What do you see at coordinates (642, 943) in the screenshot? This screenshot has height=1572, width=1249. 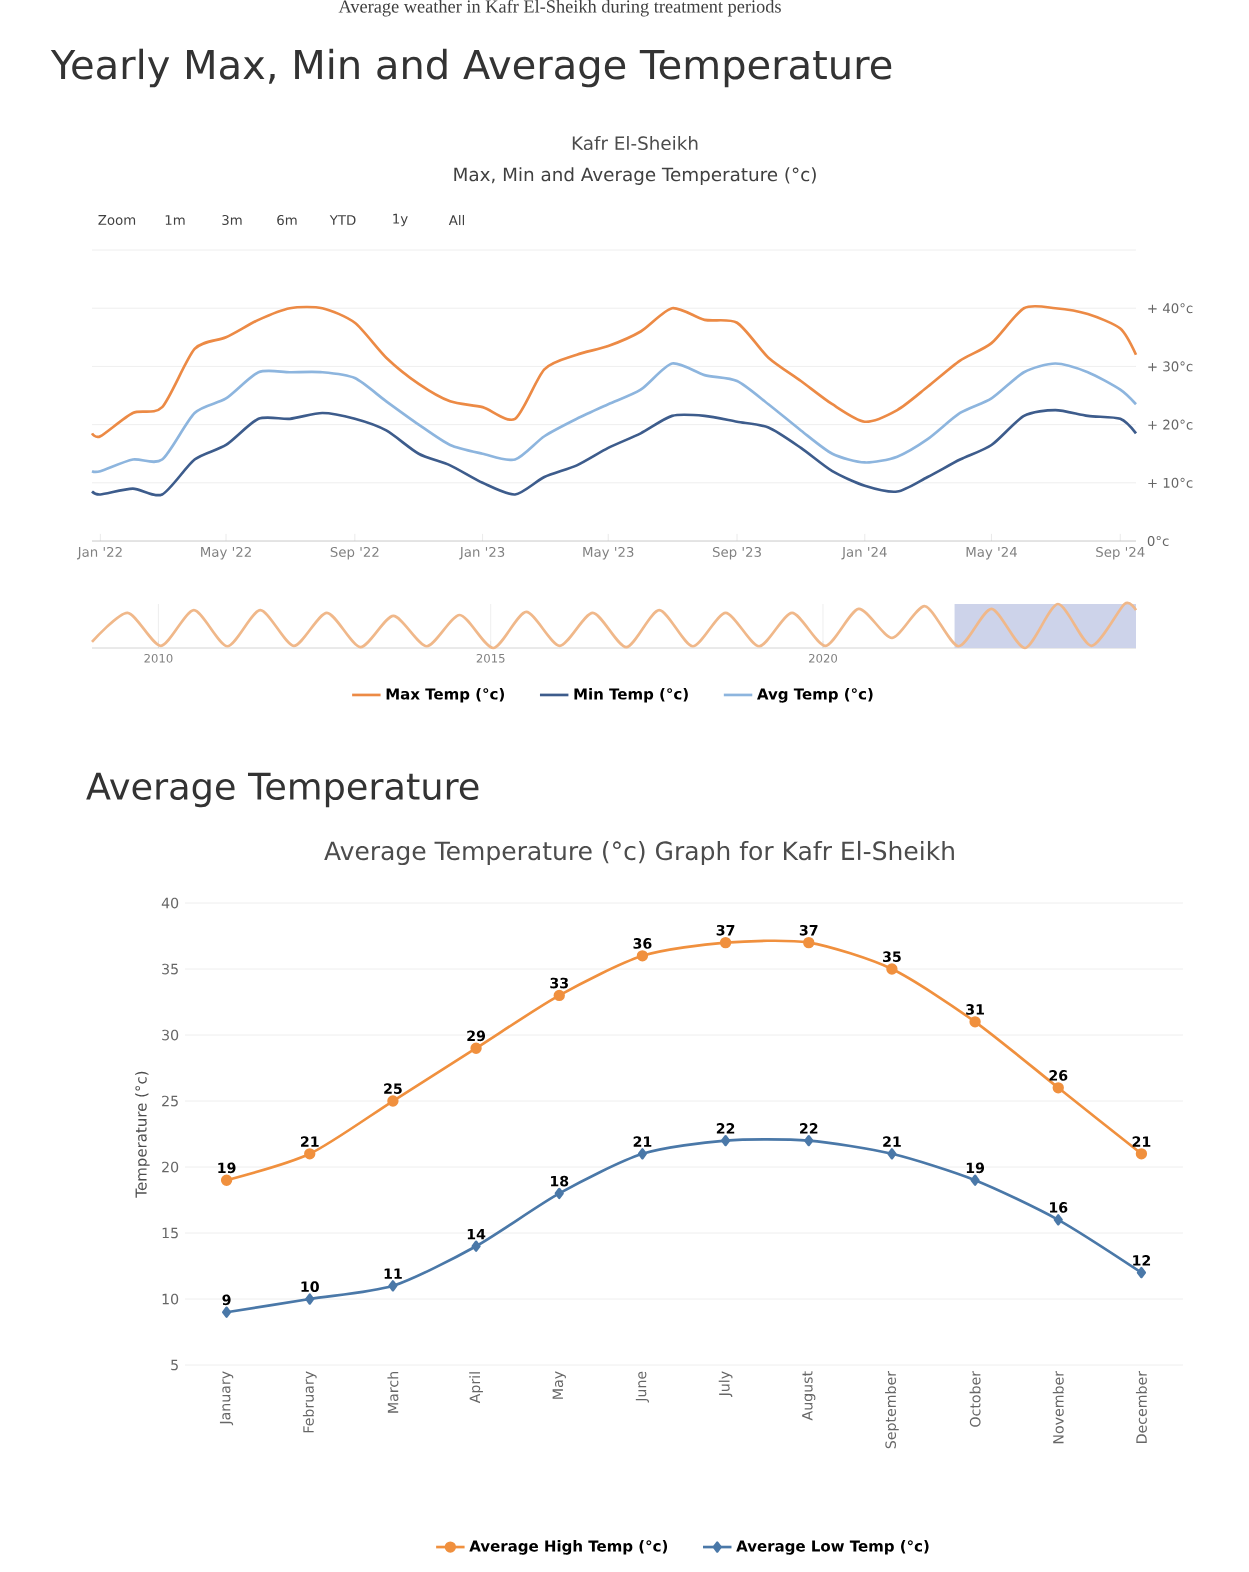 I see `data-label: 36` at bounding box center [642, 943].